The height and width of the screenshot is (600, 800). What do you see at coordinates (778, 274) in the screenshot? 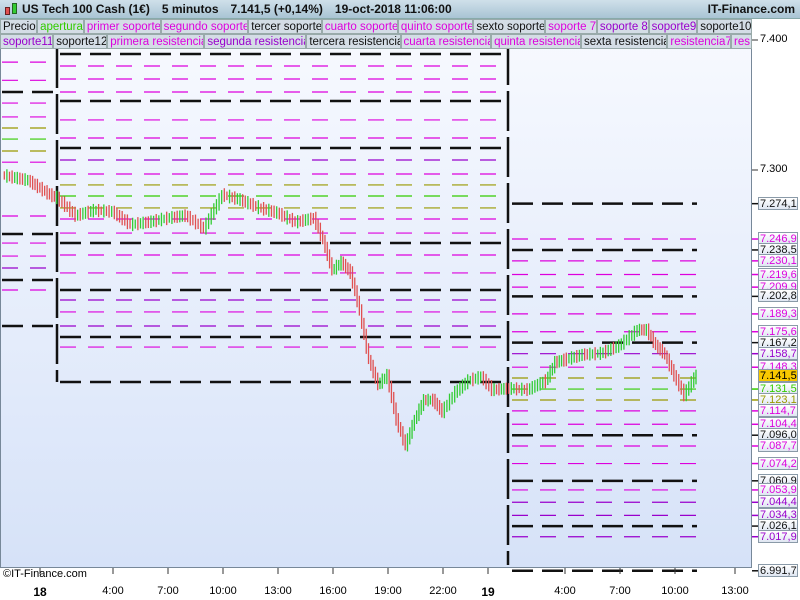
I see `price-level-label: 7.219,6` at bounding box center [778, 274].